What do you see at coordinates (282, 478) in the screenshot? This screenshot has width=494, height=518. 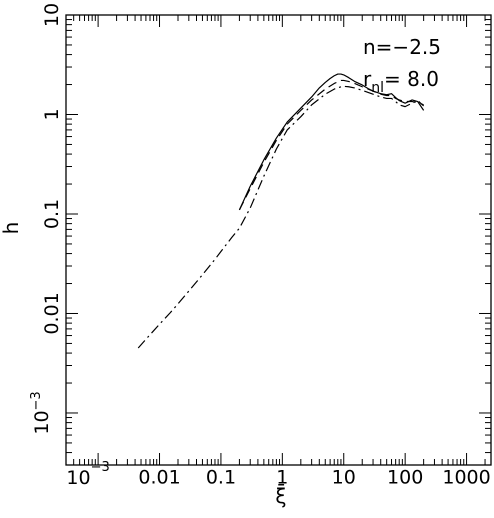 I see `x-tick-label: 1` at bounding box center [282, 478].